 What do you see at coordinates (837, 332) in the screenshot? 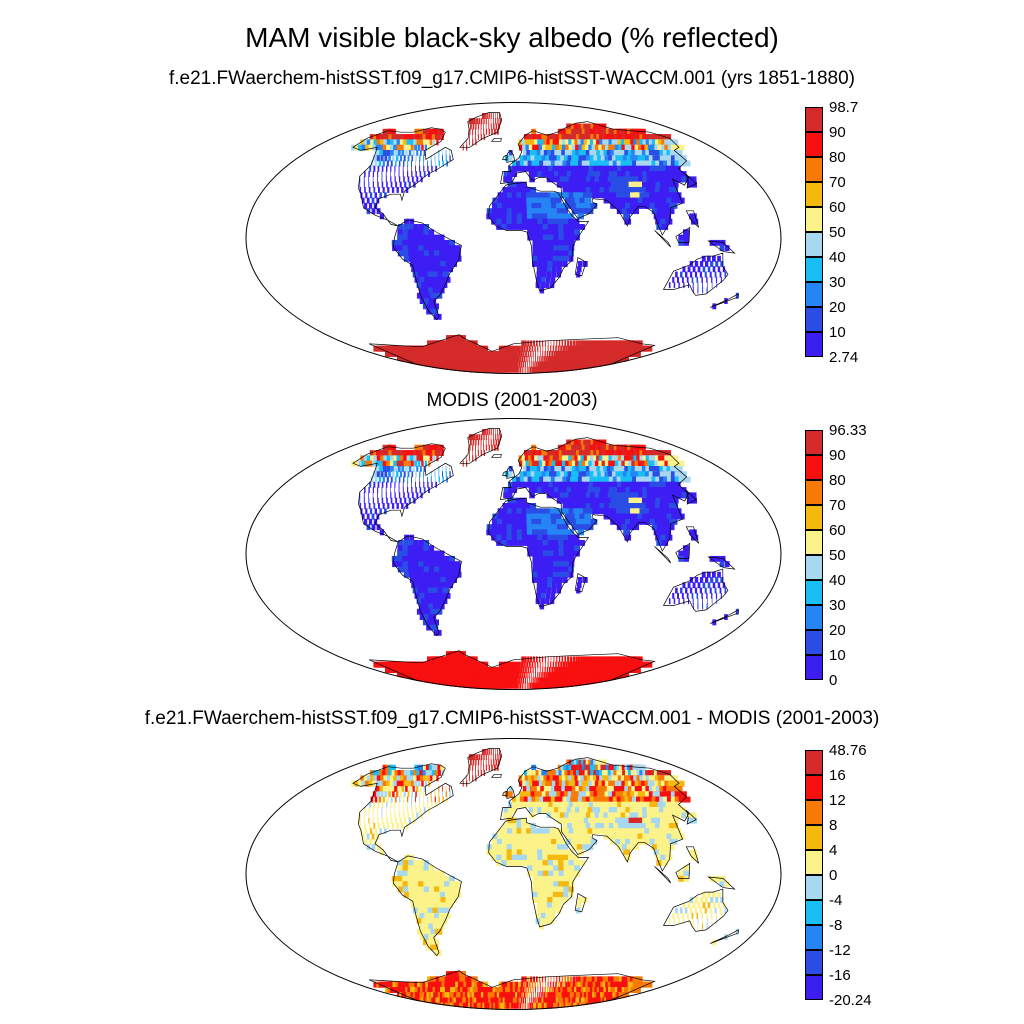
I see `colorbar-label: 10` at bounding box center [837, 332].